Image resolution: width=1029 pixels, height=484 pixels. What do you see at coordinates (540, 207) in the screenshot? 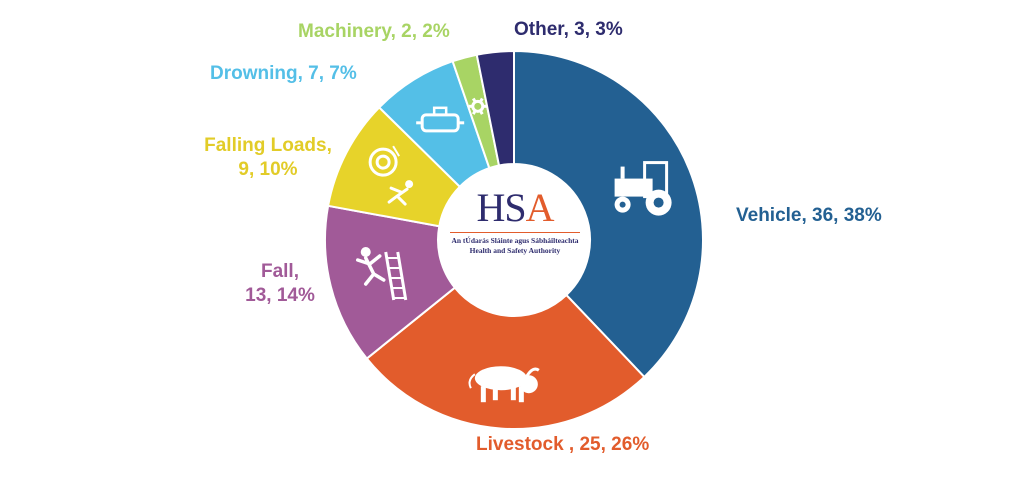
I see `hsa-logo-a: A` at bounding box center [540, 207].